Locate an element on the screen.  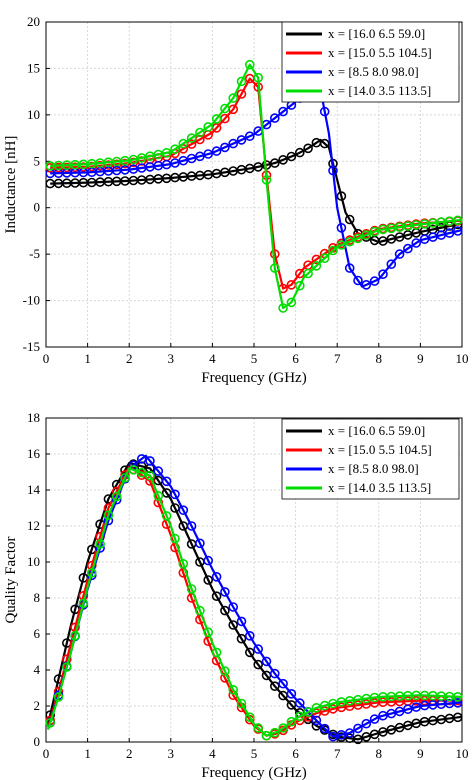
legend-label: x = [16.0 6.5 59.0] is located at coordinates (376, 33).